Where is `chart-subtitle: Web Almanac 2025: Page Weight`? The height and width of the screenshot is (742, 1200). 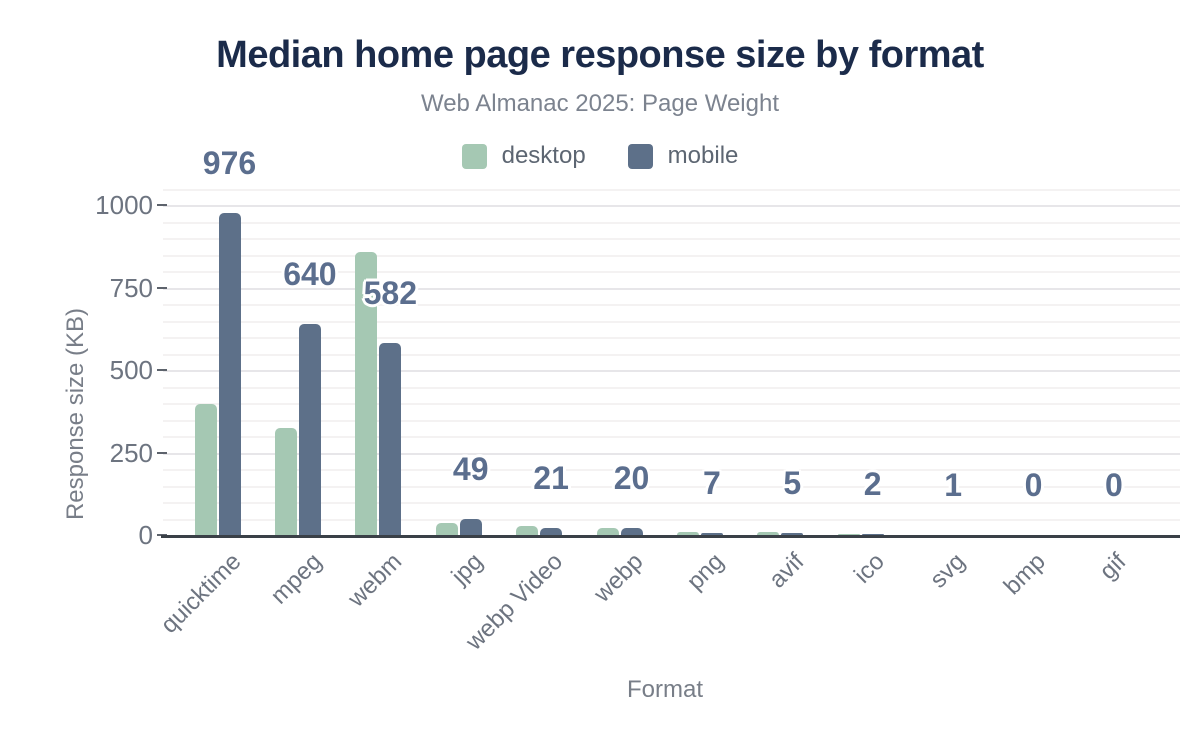 chart-subtitle: Web Almanac 2025: Page Weight is located at coordinates (599, 103).